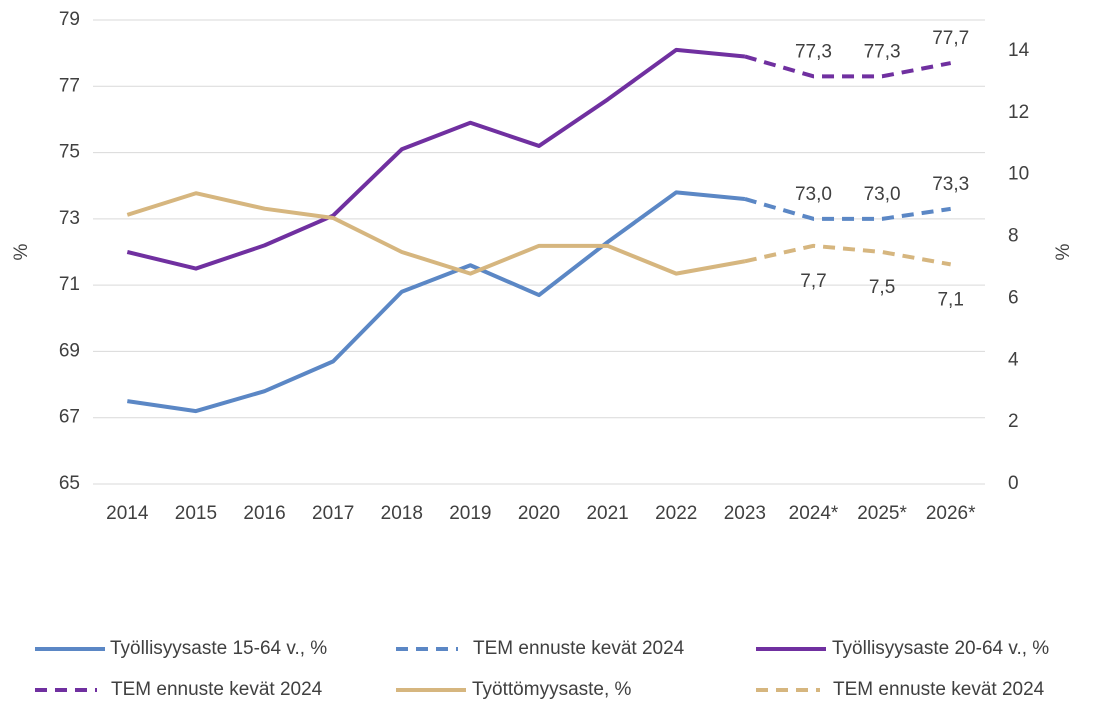 This screenshot has width=1114, height=704. I want to click on x-tick-label: 2018, so click(402, 513).